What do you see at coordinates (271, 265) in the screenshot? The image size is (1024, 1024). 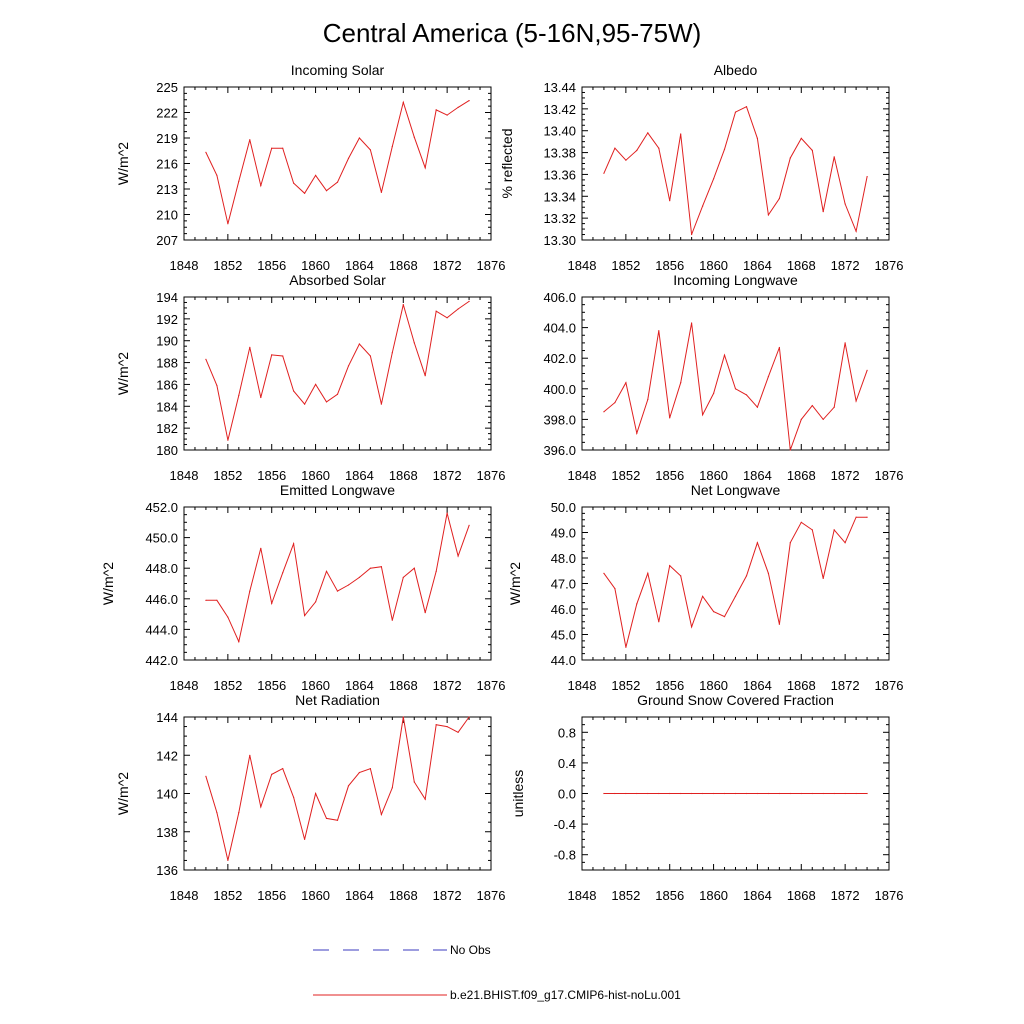 I see `x-tick-label: 1856` at bounding box center [271, 265].